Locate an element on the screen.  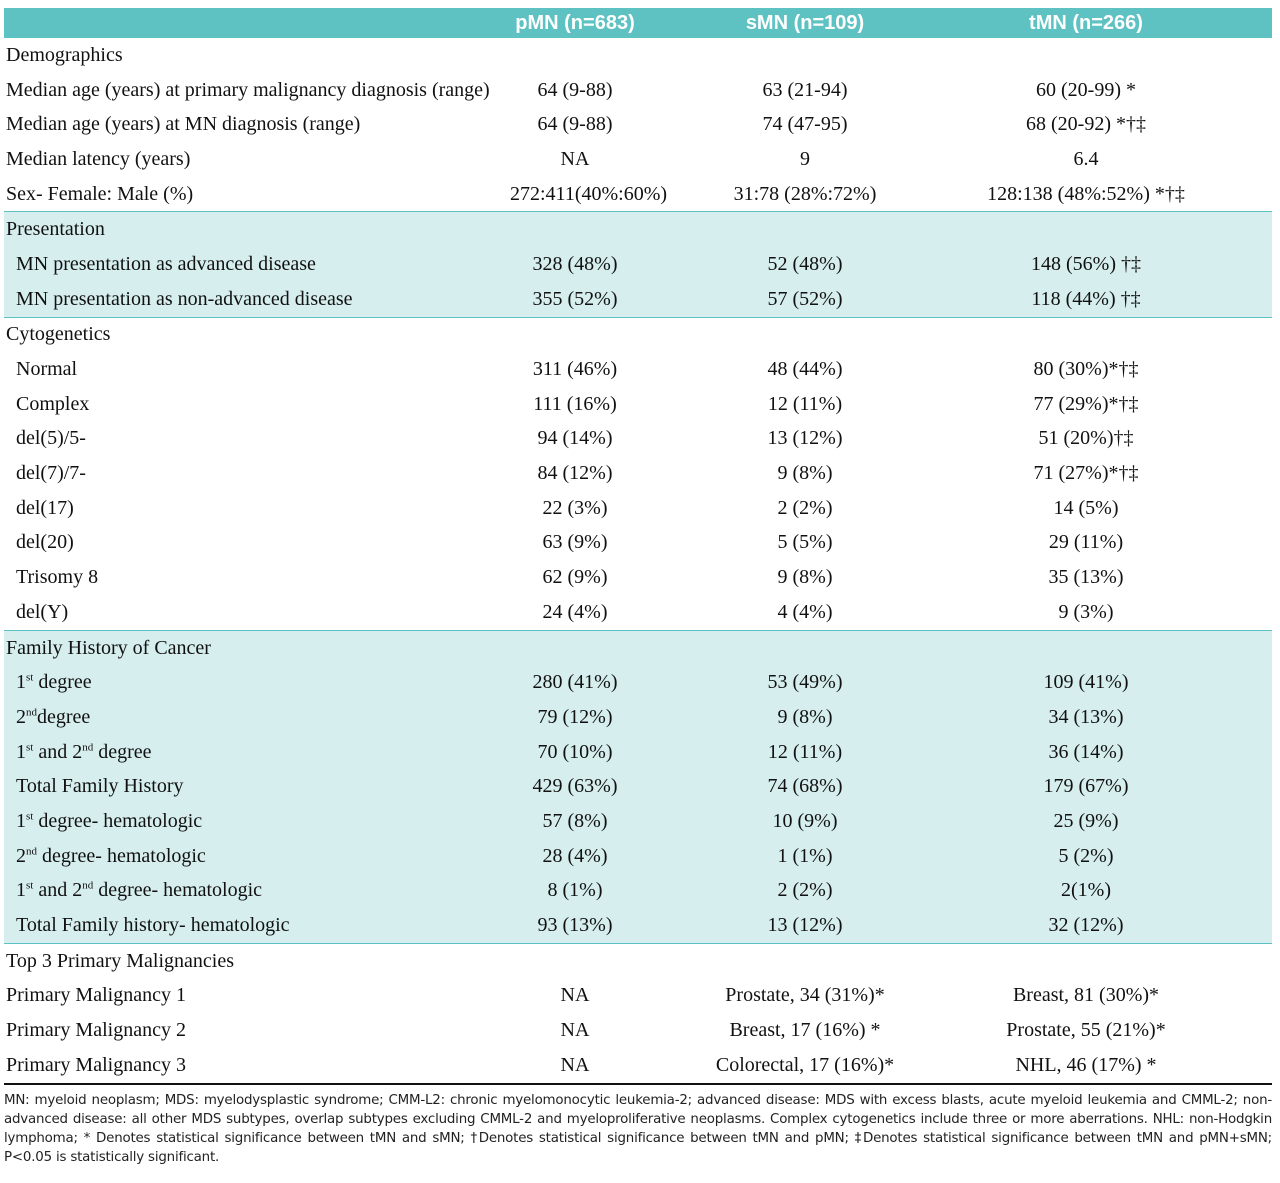
cell: 71 (27%)*†‡ is located at coordinates (1086, 473).